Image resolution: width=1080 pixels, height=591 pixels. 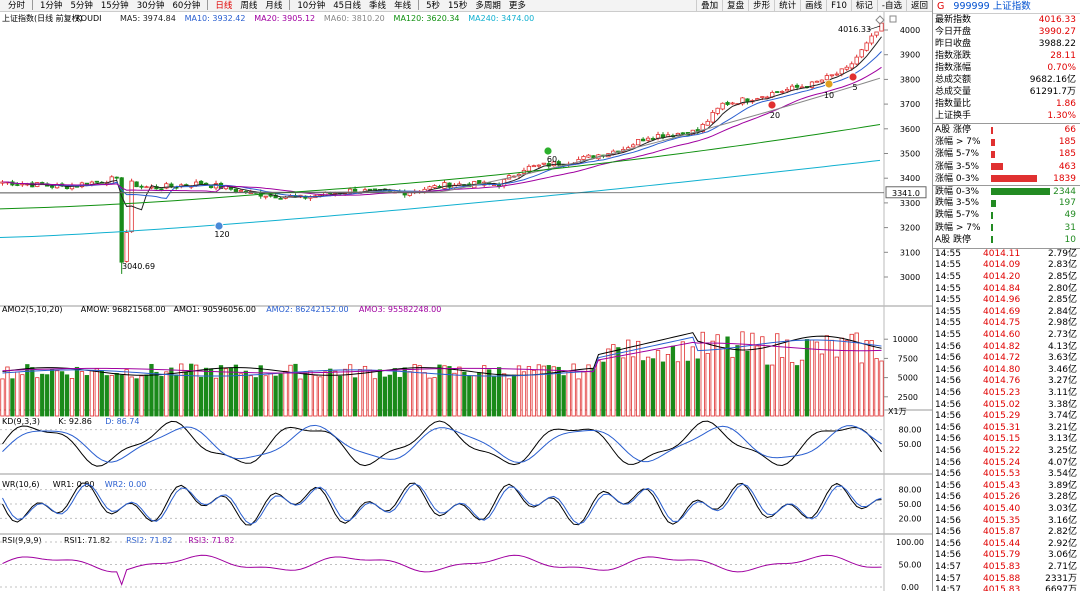 I want to click on period-tab: 年线, so click(x=403, y=5).